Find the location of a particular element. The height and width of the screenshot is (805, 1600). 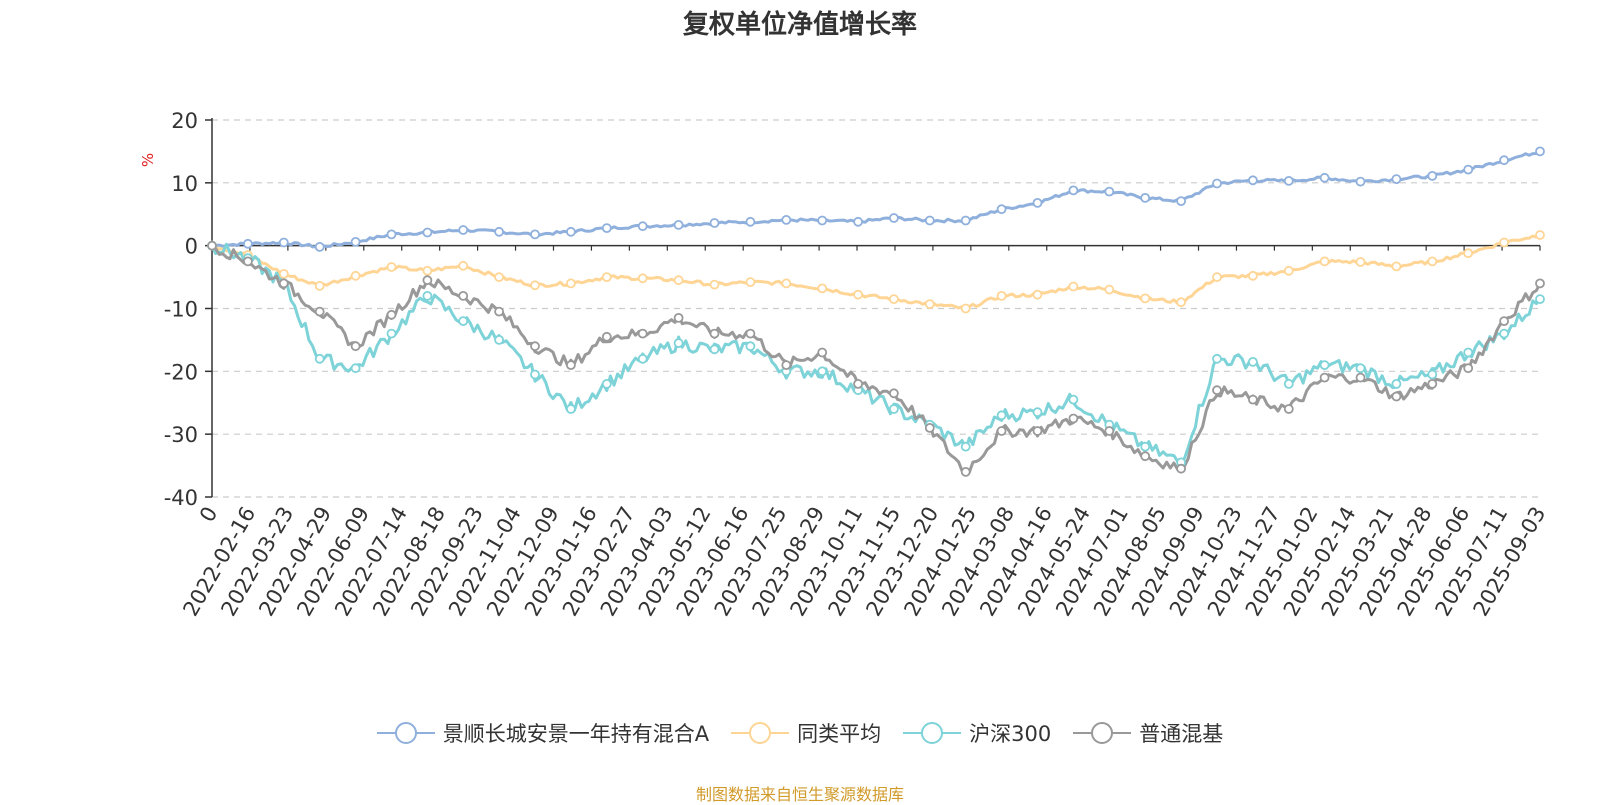

legend-item-peer-average: 同类平均 is located at coordinates (806, 733).